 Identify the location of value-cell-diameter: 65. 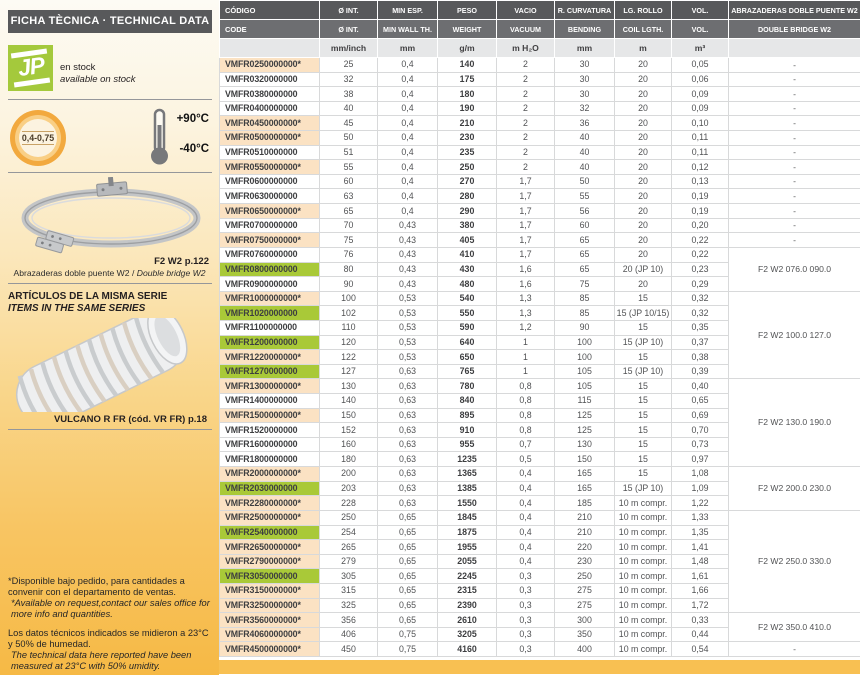
(348, 211).